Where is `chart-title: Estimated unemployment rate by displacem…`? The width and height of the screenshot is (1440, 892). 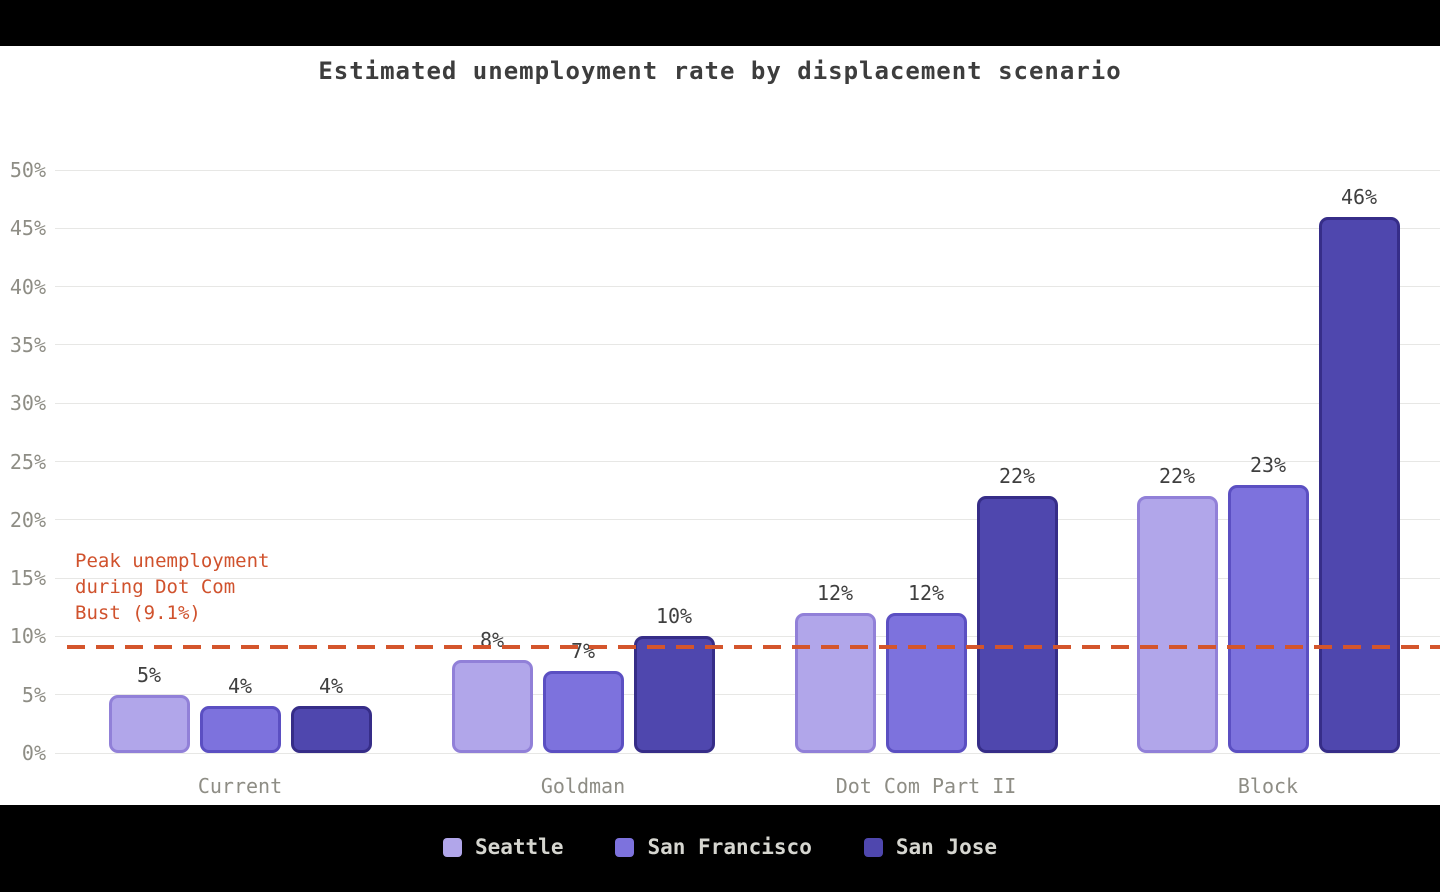
chart-title: Estimated unemployment rate by displacem… is located at coordinates (720, 71).